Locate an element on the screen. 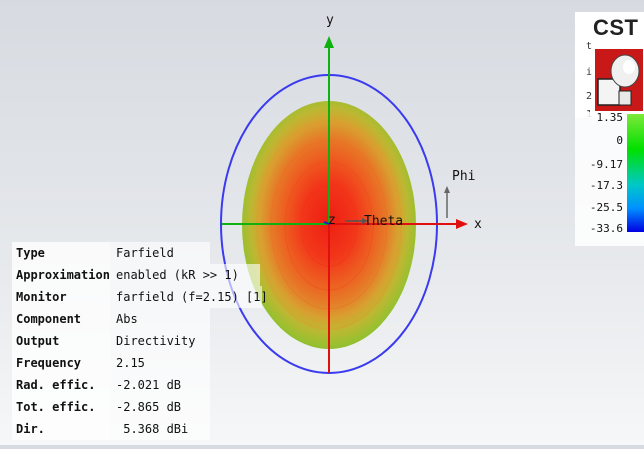 The height and width of the screenshot is (449, 644). info-key: Dir. is located at coordinates (61, 429).